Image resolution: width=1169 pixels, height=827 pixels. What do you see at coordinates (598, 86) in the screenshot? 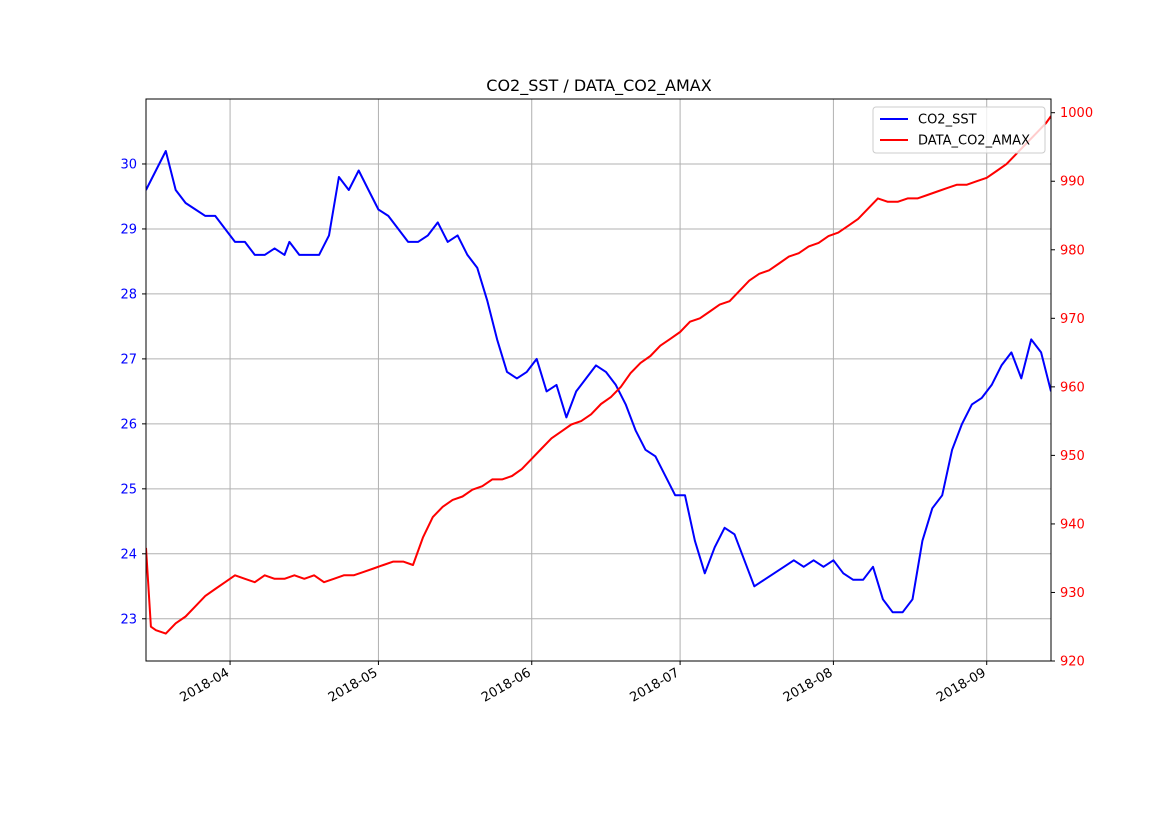
I see `chart-title: CO2_SST / DATA_CO2_AMAX` at bounding box center [598, 86].